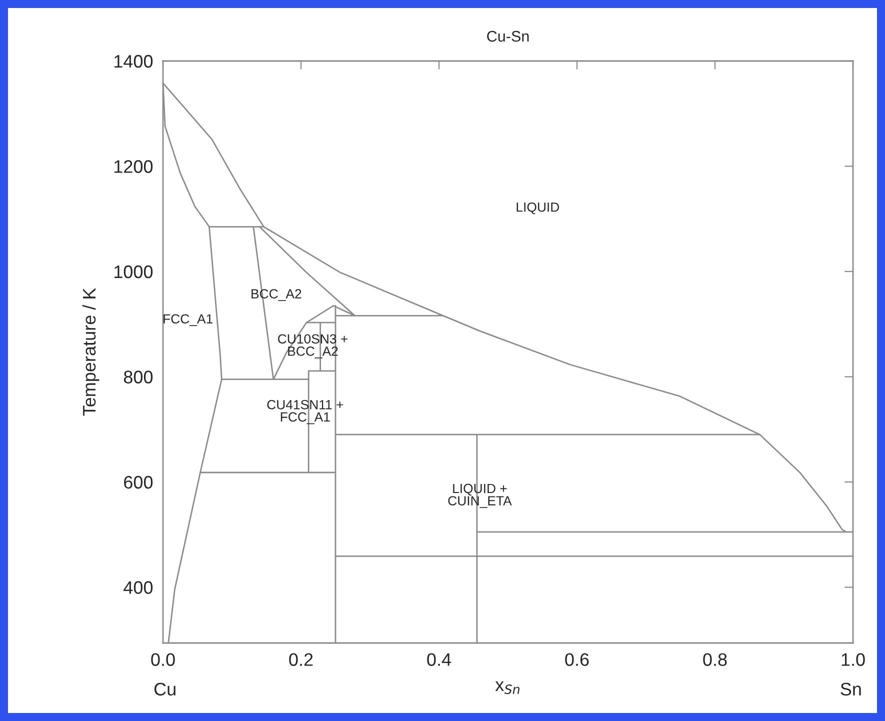 The width and height of the screenshot is (885, 721). What do you see at coordinates (133, 61) in the screenshot?
I see `y-tick-label: 1400` at bounding box center [133, 61].